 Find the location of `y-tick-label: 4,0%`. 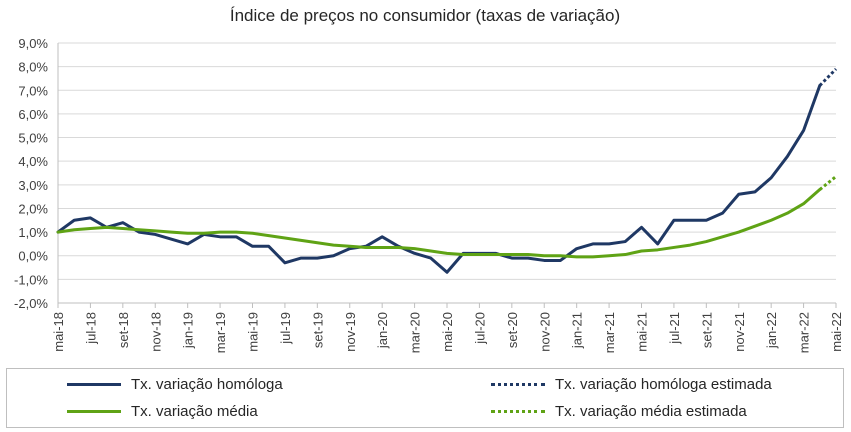

y-tick-label: 4,0% is located at coordinates (33, 161).